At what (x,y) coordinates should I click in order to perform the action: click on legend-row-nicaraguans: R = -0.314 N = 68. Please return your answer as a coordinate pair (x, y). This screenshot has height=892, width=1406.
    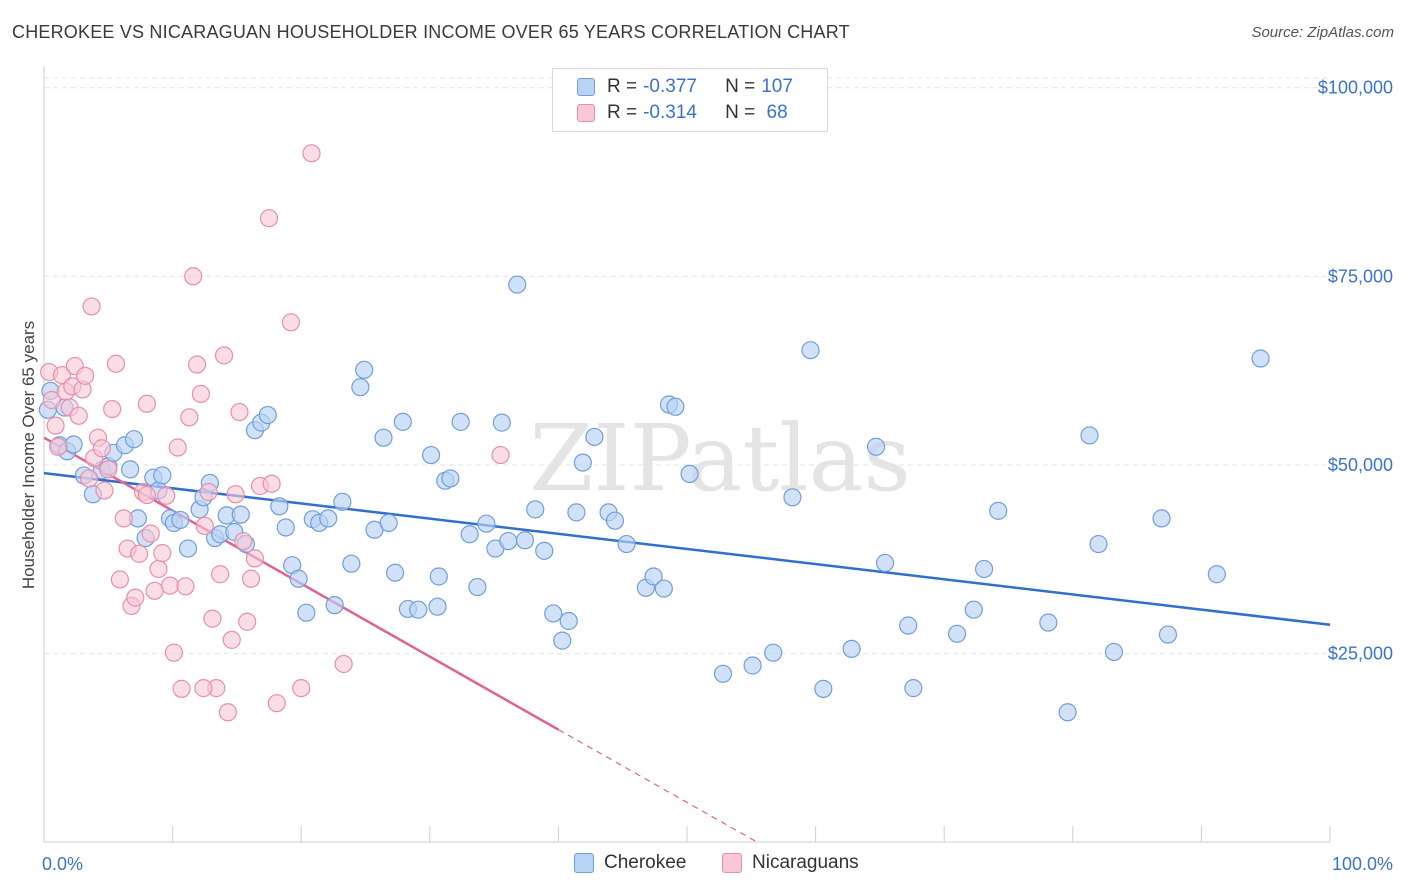
    Looking at the image, I should click on (682, 113).